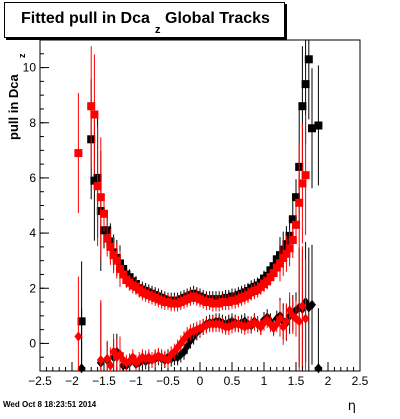 This screenshot has width=400, height=419. What do you see at coordinates (296, 381) in the screenshot?
I see `x-tick-label: 1.5` at bounding box center [296, 381].